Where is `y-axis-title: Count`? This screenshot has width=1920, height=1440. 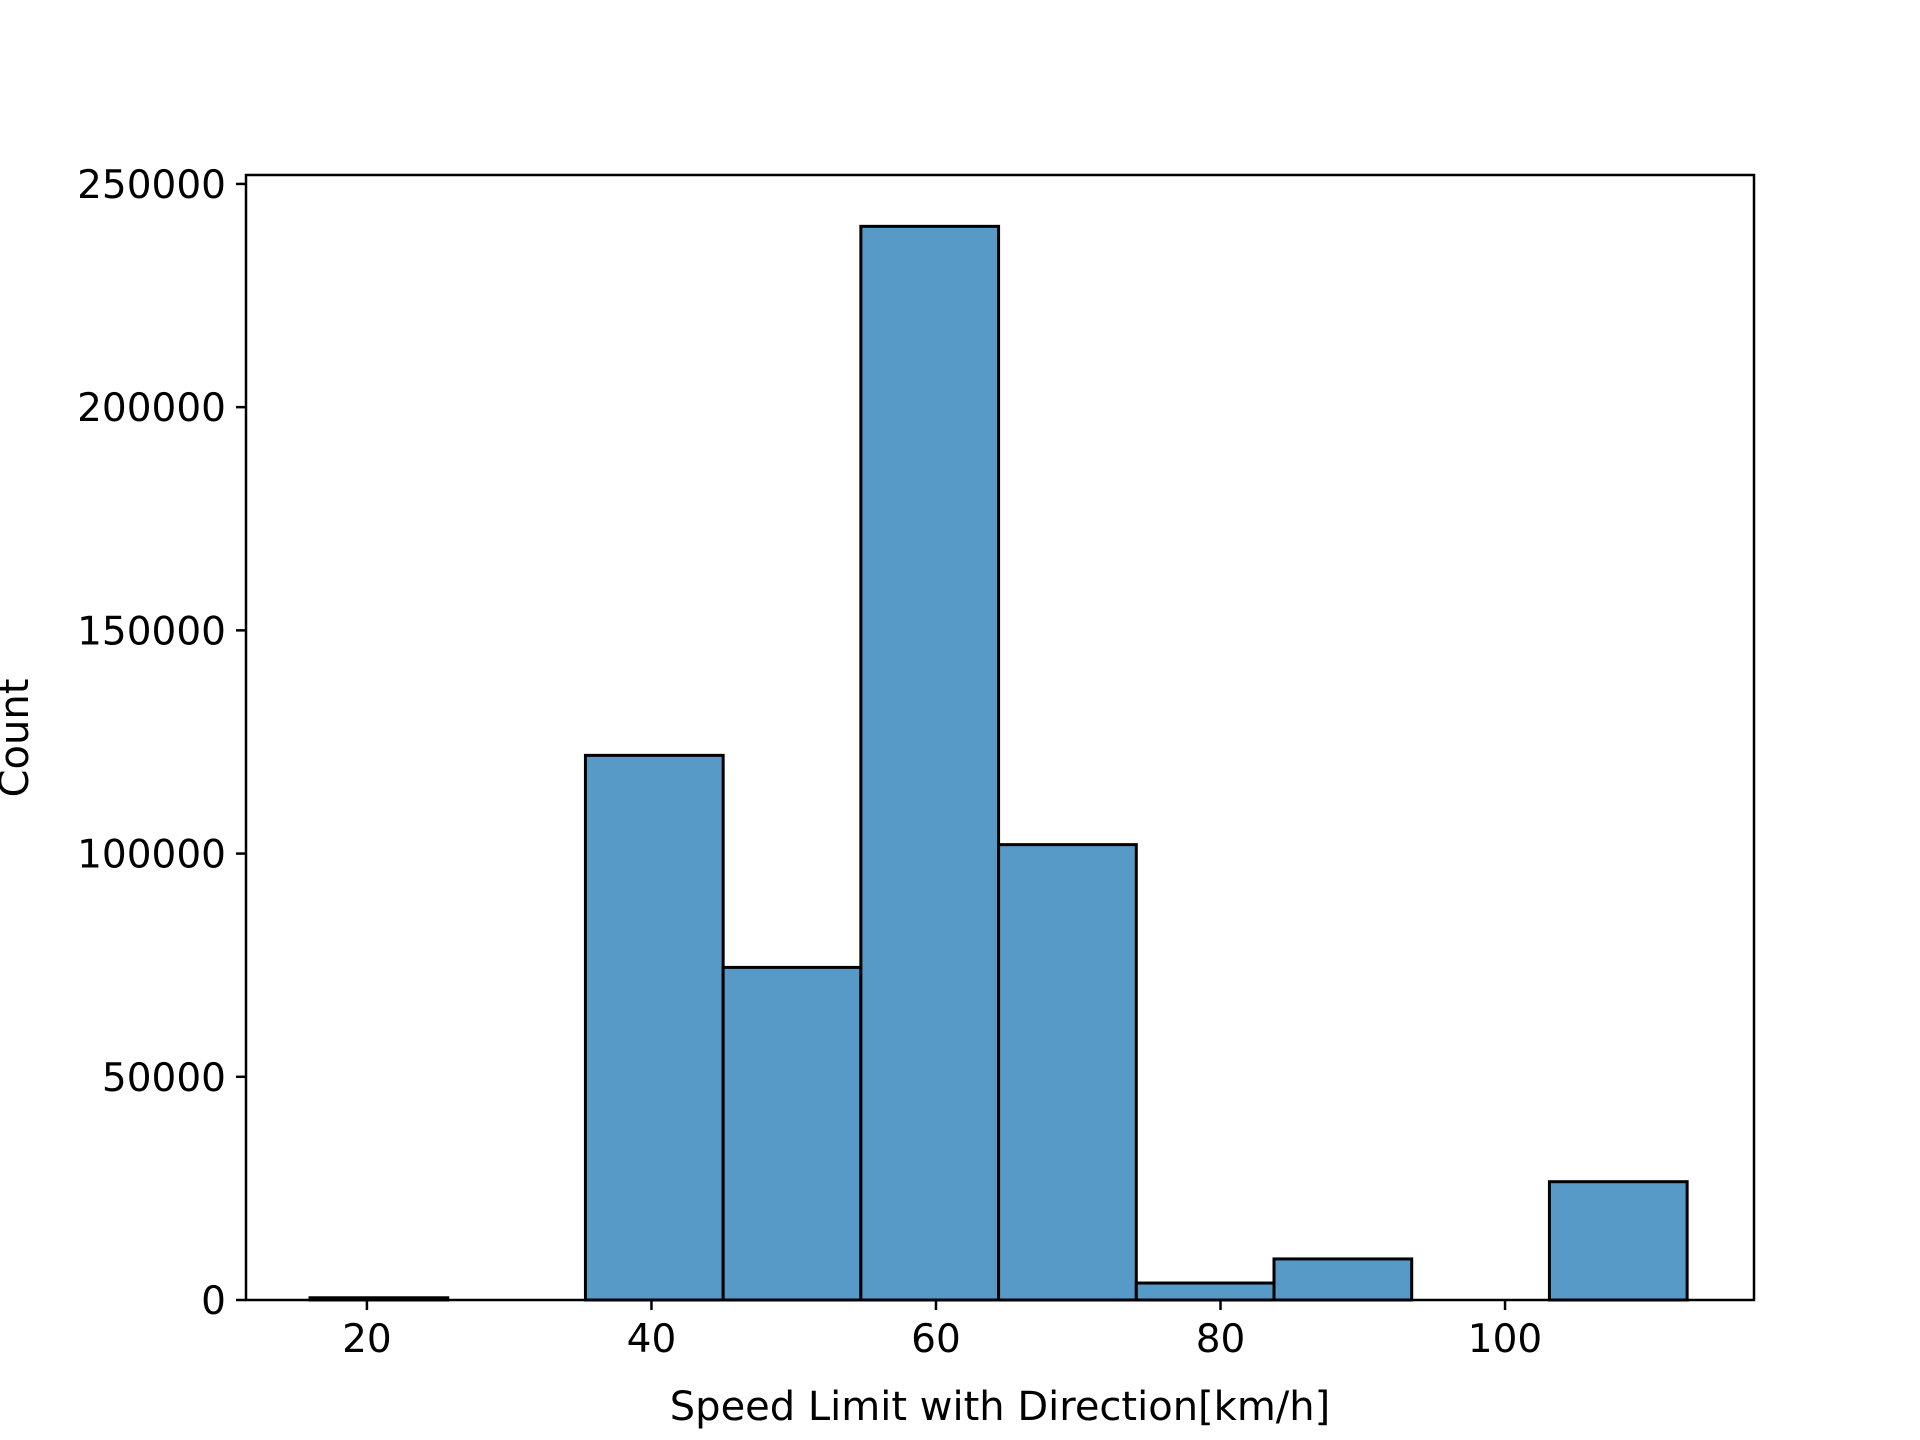
y-axis-title: Count is located at coordinates (19, 738).